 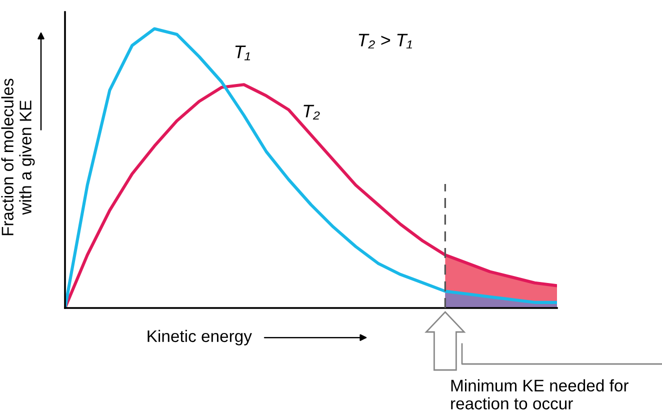 I want to click on annotation: T₂ > T₁, so click(x=385, y=41).